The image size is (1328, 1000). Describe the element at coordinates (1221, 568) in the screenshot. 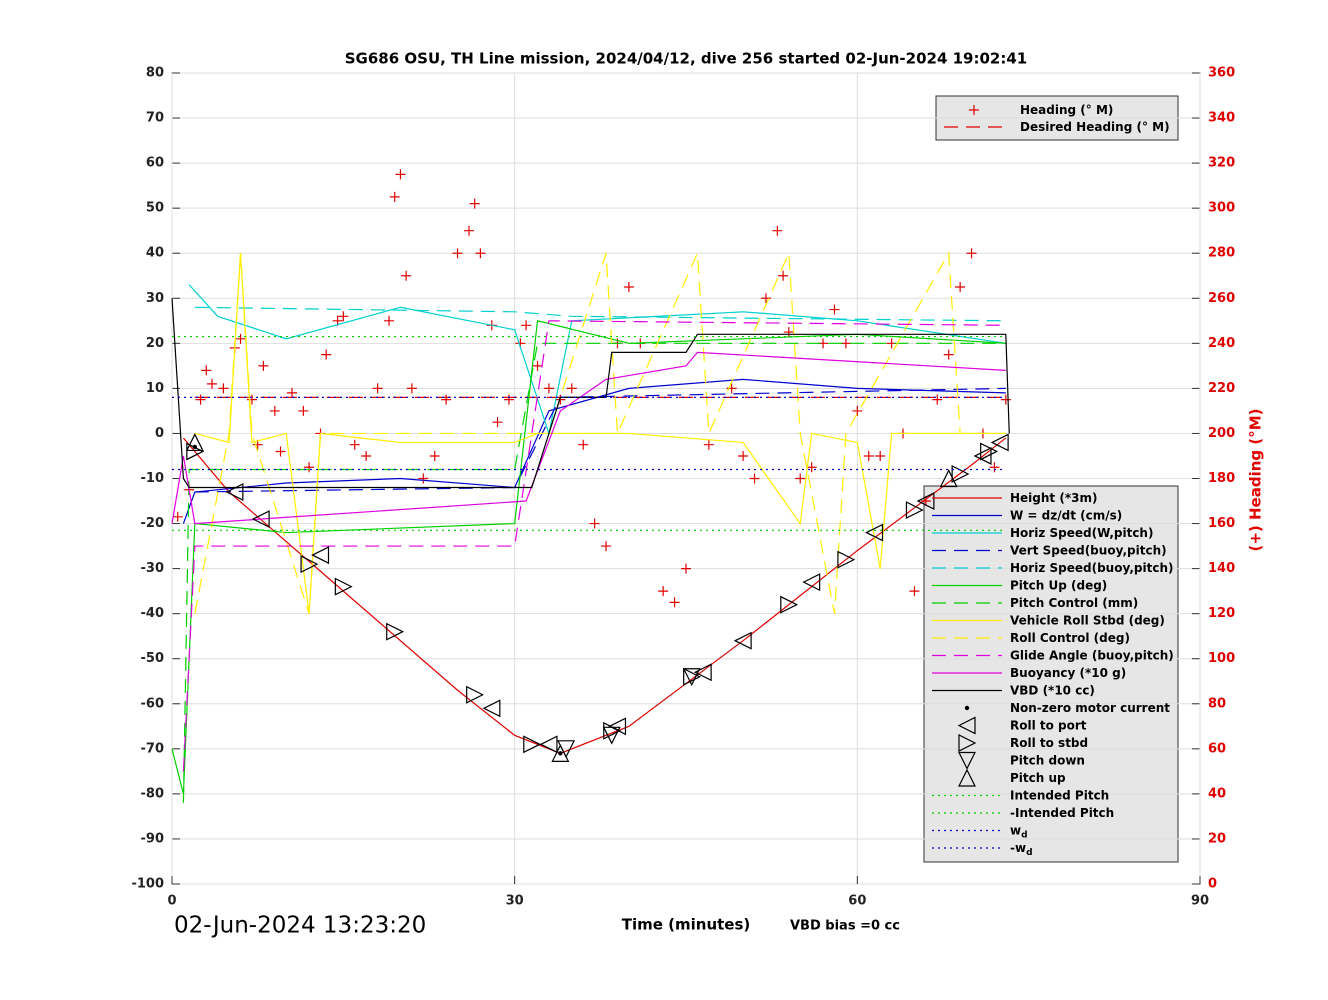

I see `y2-tick-label: 140` at that location.